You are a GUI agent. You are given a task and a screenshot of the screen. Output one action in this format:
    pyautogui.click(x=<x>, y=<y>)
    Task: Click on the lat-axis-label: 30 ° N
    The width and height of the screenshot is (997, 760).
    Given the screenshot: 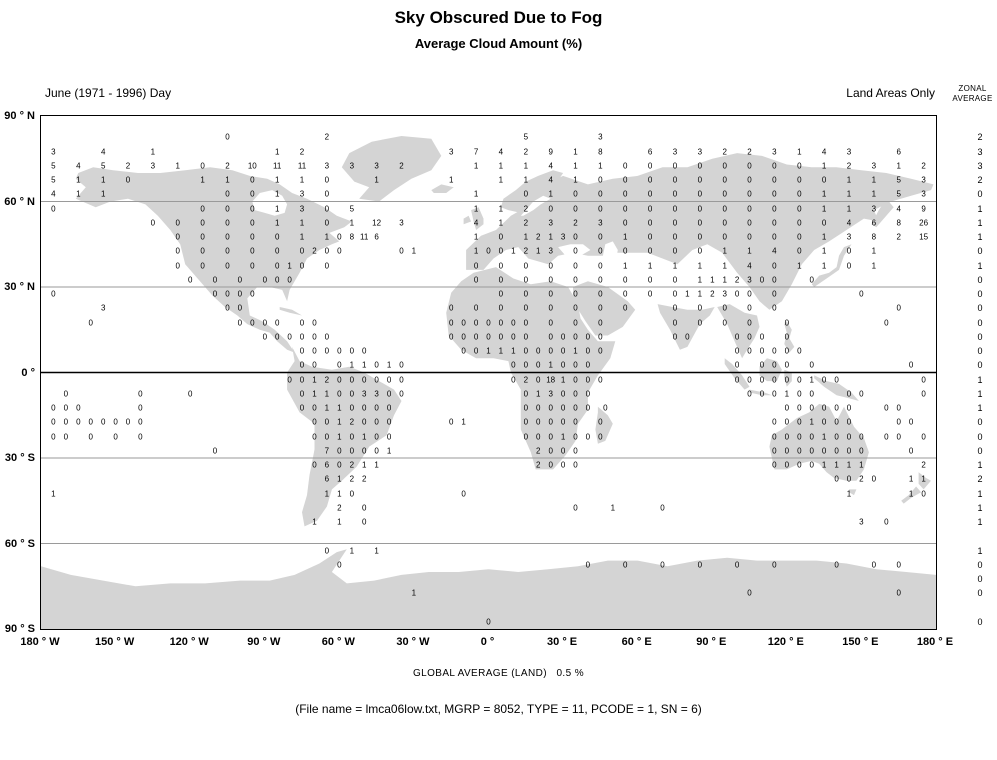 What is the action you would take?
    pyautogui.click(x=19, y=287)
    